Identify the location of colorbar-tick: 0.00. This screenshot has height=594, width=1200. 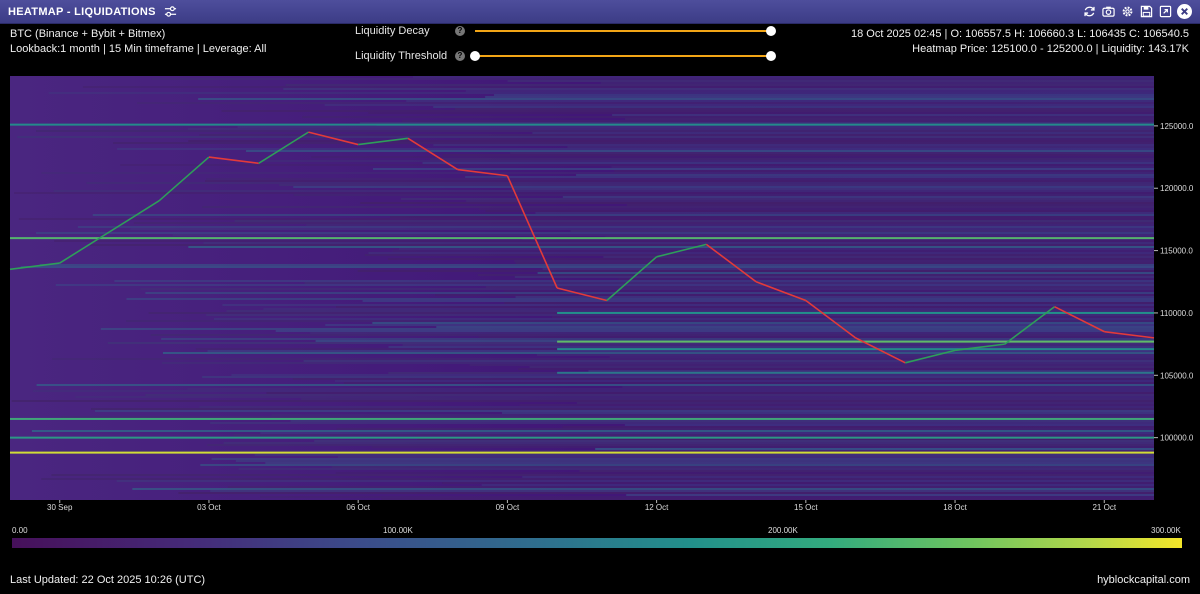
(20, 530).